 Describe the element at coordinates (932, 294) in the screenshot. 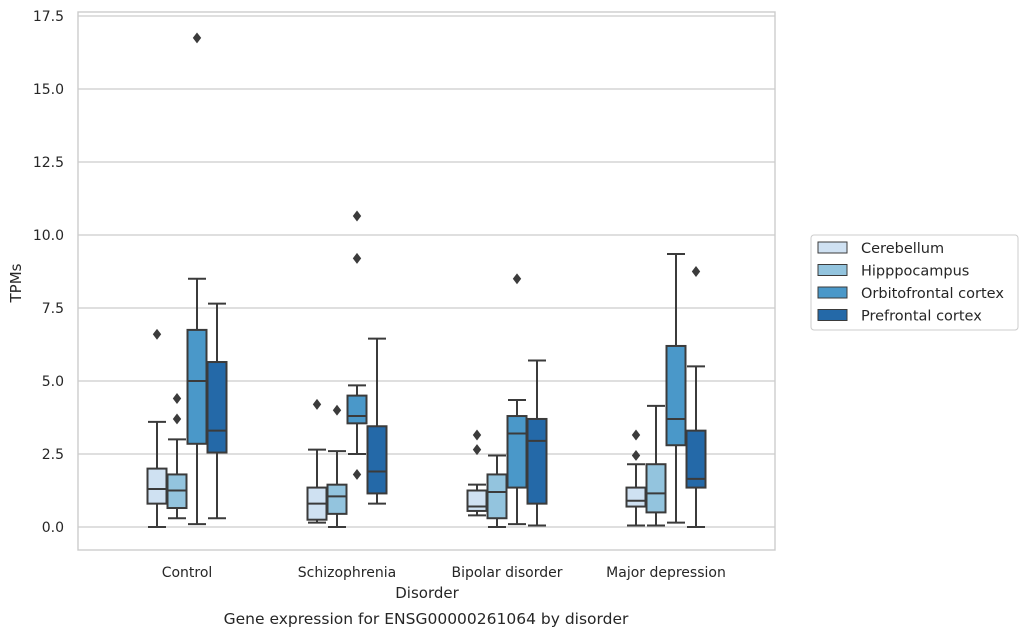

I see `legend-label: Orbitofrontal cortex` at that location.